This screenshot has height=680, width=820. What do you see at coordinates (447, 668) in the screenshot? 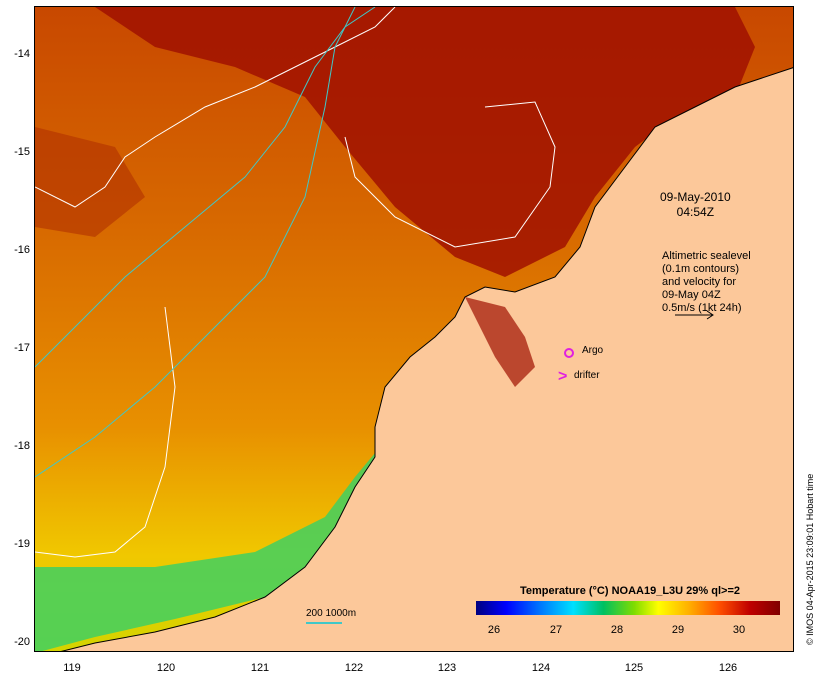
I see `lon-tick: 123` at bounding box center [447, 668].